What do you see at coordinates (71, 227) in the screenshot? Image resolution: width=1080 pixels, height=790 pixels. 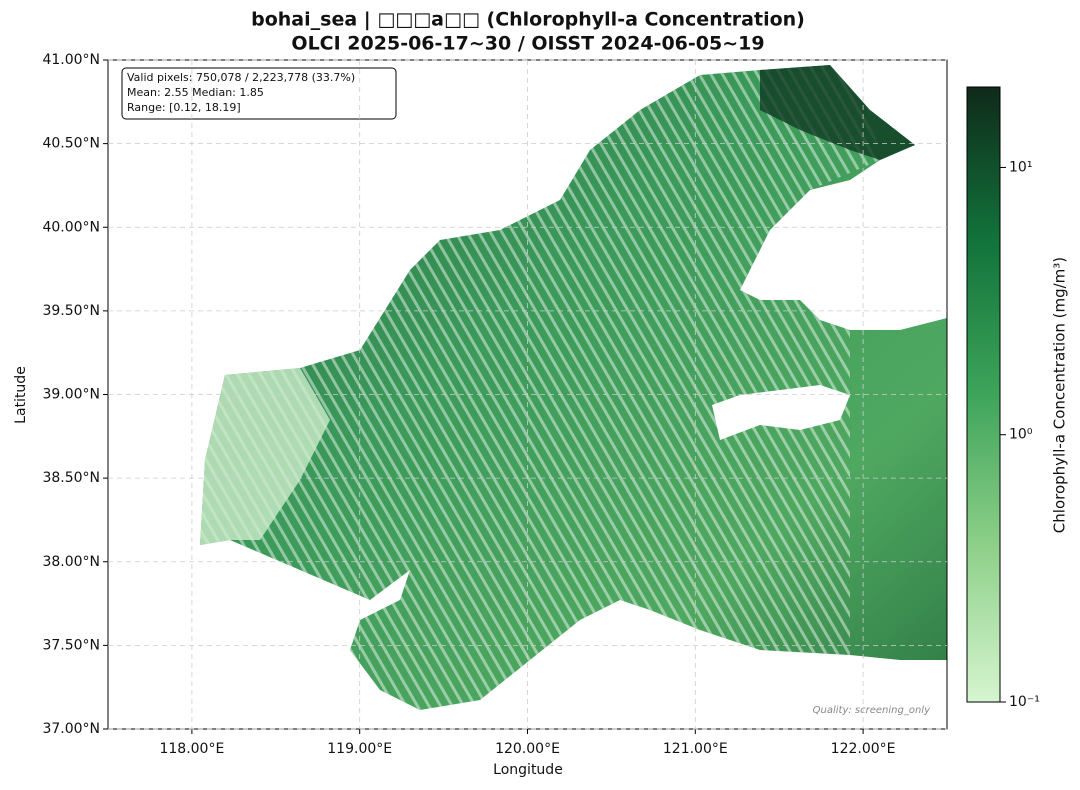 I see `y-tick-label: 40.00°N` at bounding box center [71, 227].